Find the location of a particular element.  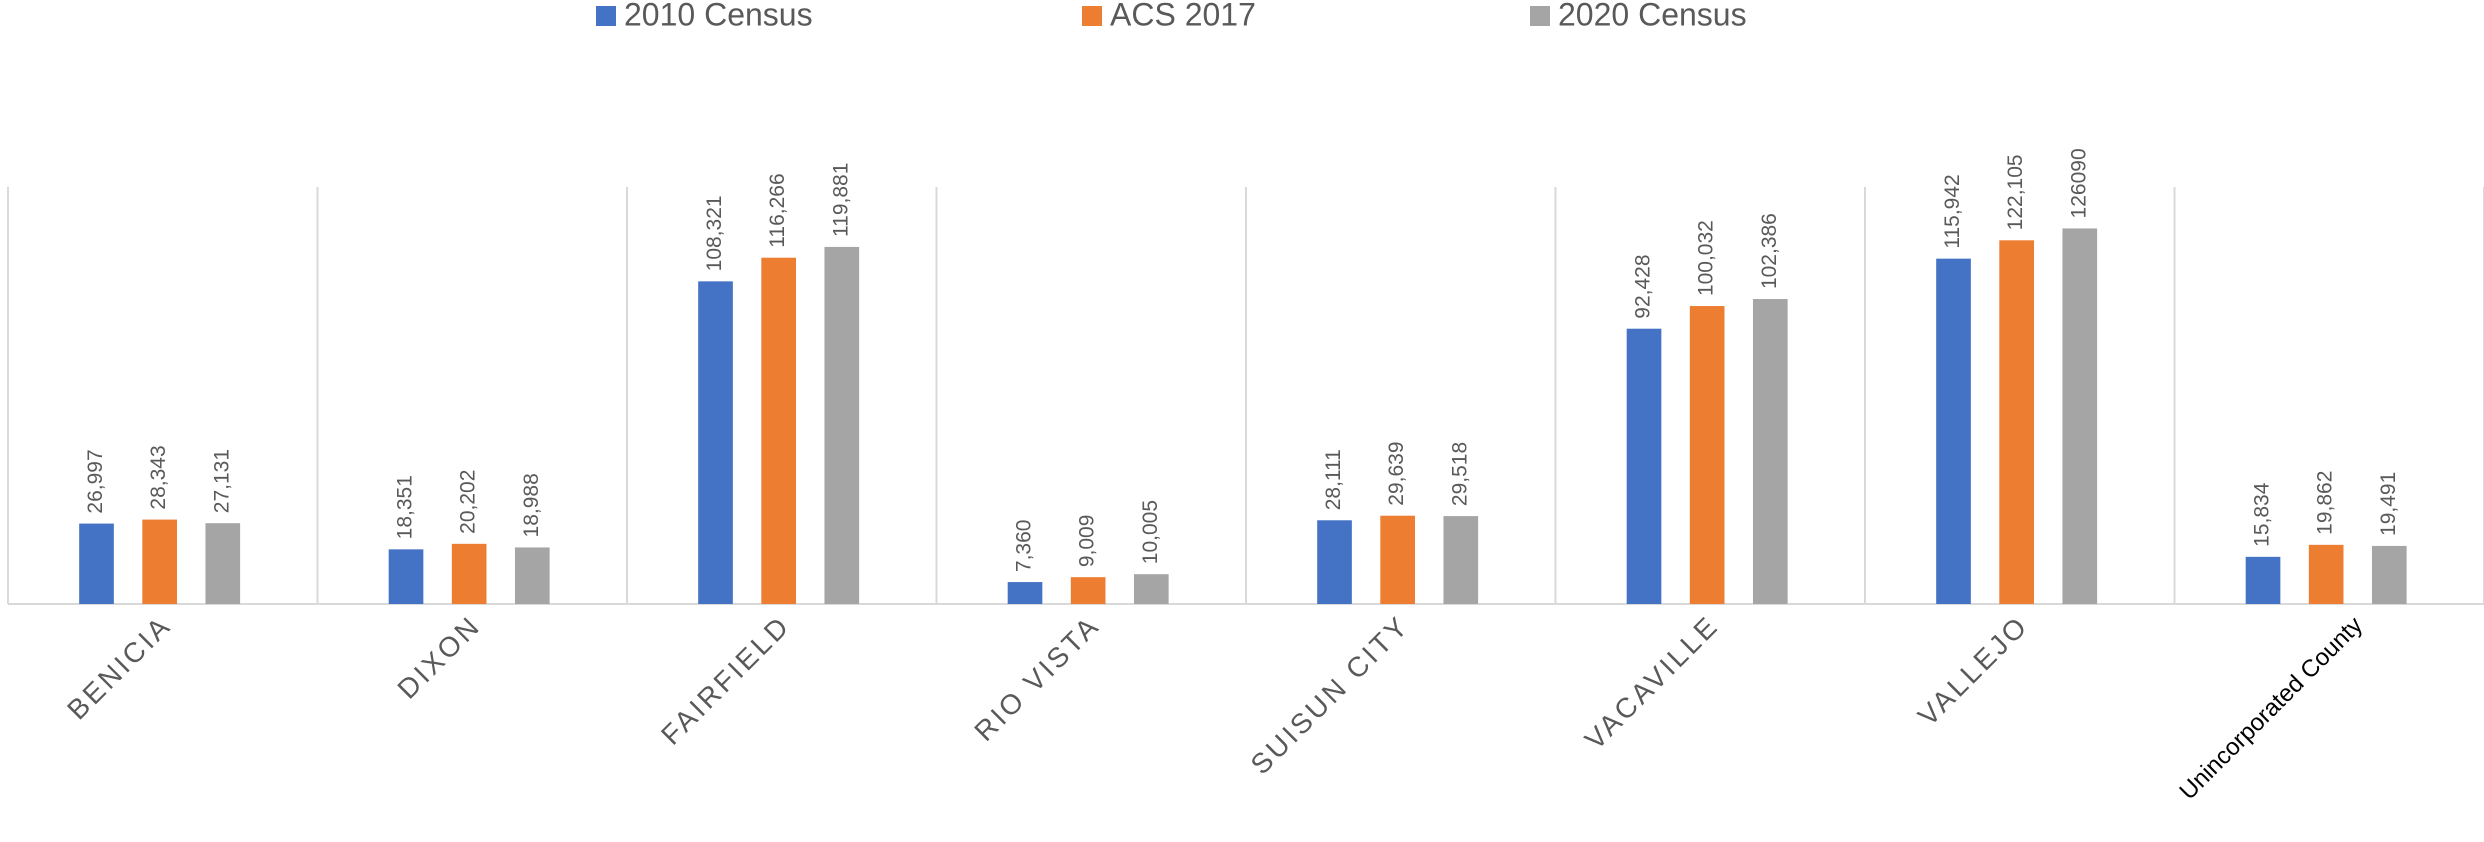

data-label: 7,360 is located at coordinates (1024, 546).